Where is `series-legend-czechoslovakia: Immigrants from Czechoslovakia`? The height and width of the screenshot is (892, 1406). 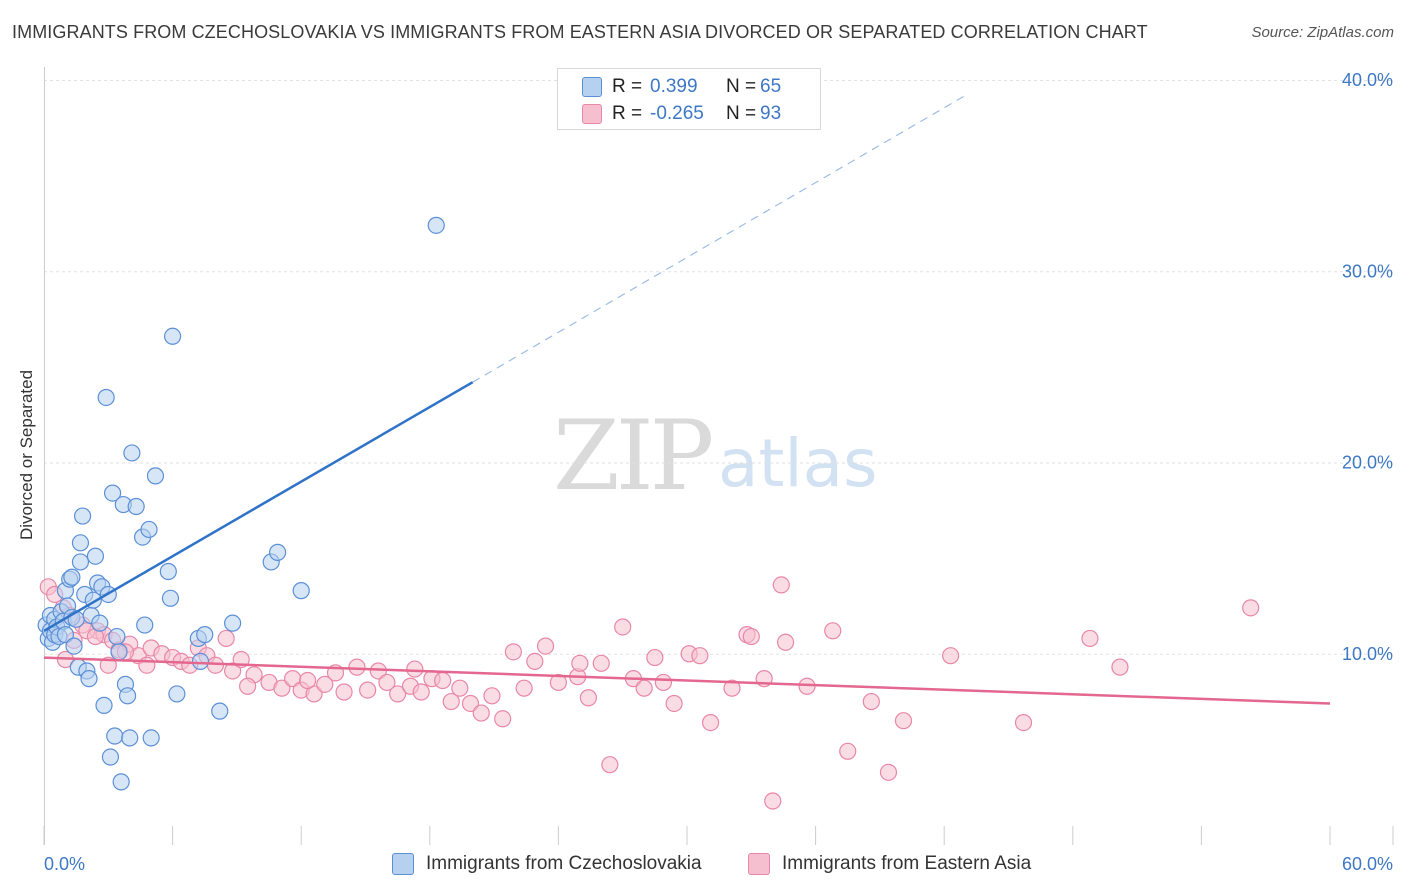 series-legend-czechoslovakia: Immigrants from Czechoslovakia is located at coordinates (547, 864).